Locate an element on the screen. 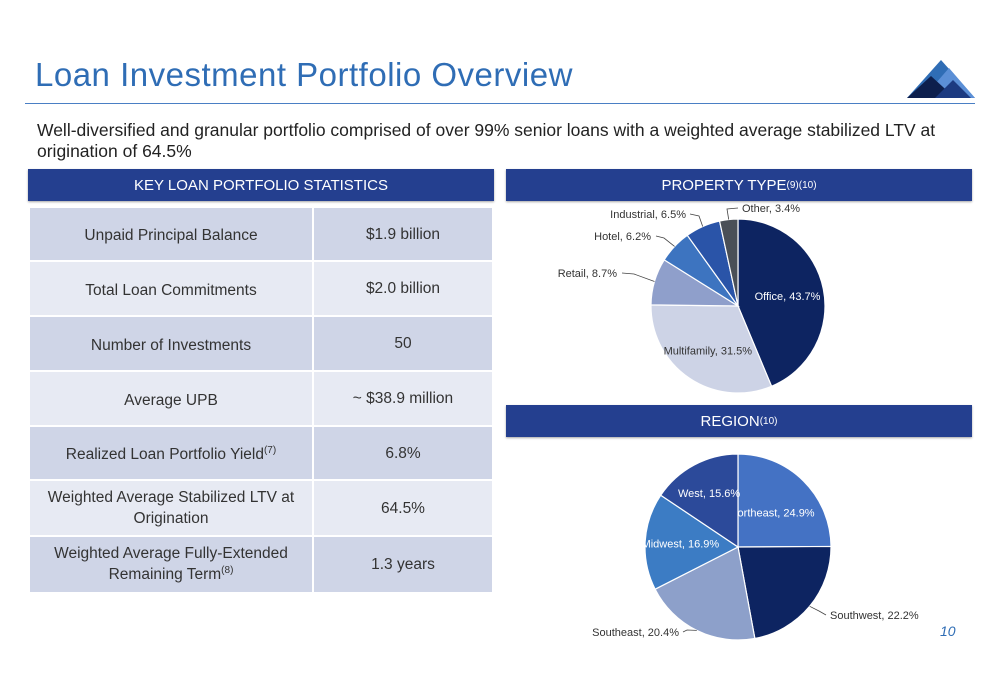  stat-label: Total Loan Commitments is located at coordinates (171, 288).